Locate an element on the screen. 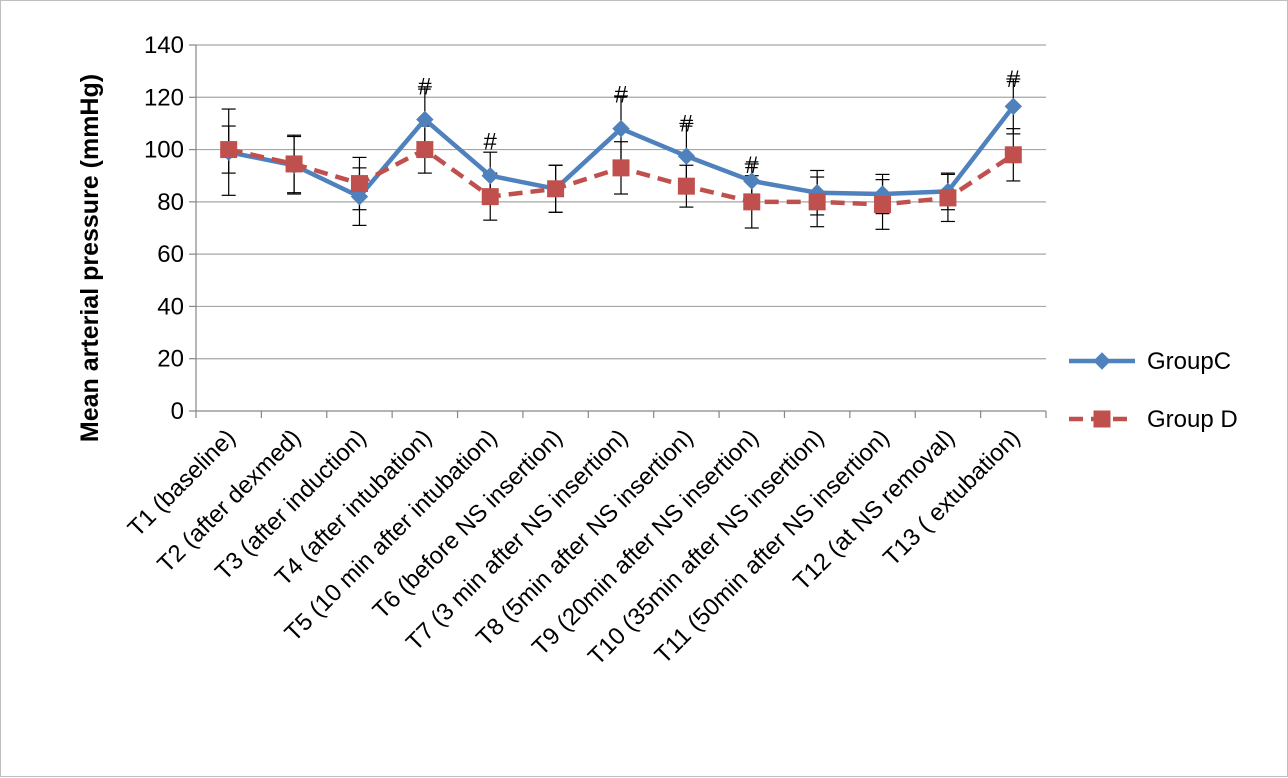  y-tick-label: 0 is located at coordinates (177, 411).